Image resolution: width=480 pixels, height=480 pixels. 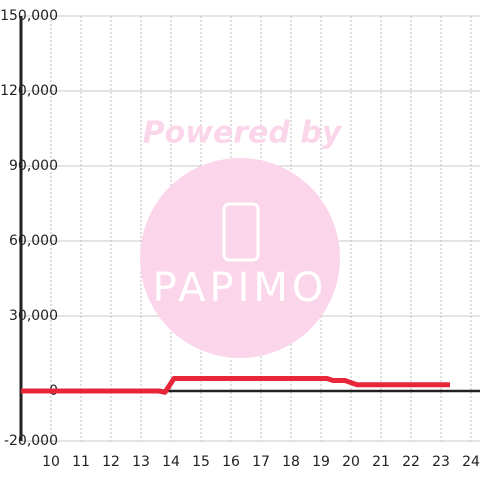 I want to click on y-tick-label: 30,000, so click(x=33, y=316).